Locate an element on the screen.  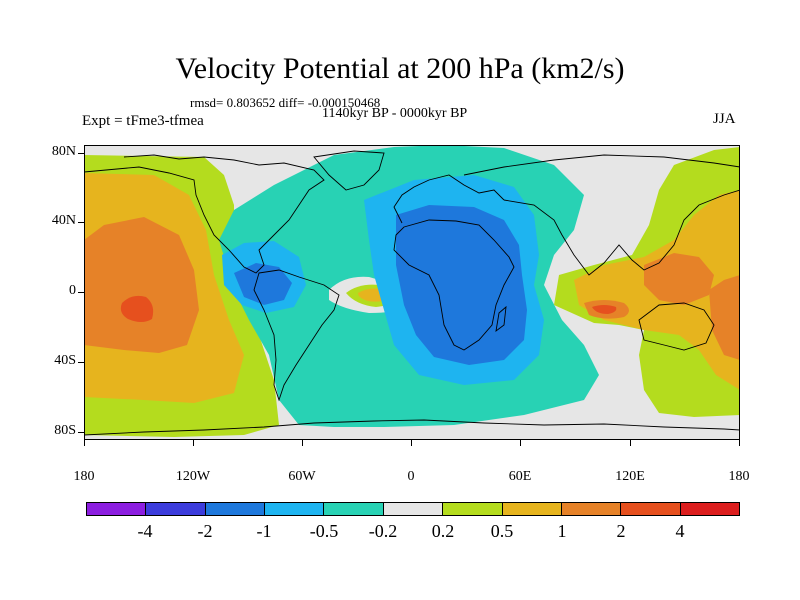
contour-east-darkorange is located at coordinates (724, 317).